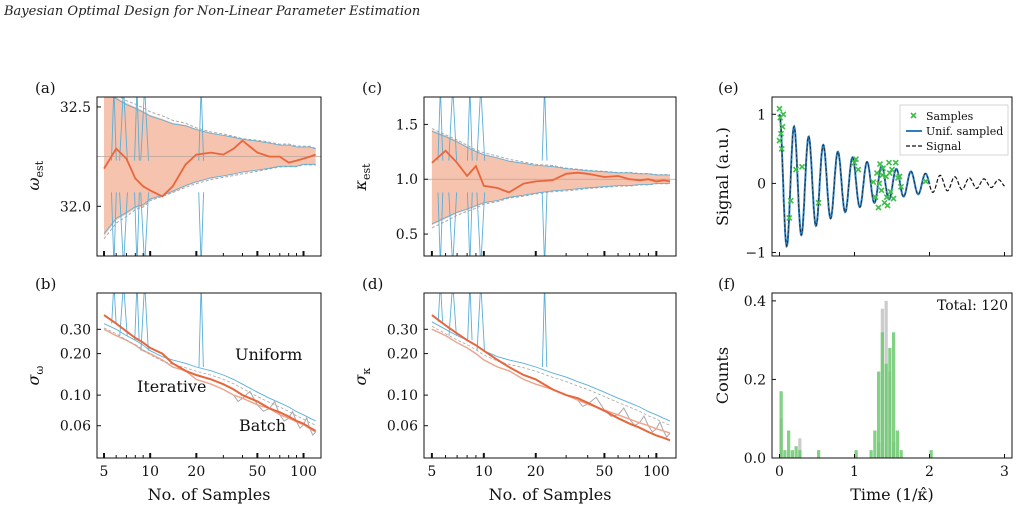  What do you see at coordinates (929, 472) in the screenshot?
I see `x-tick-label: 2` at bounding box center [929, 472].